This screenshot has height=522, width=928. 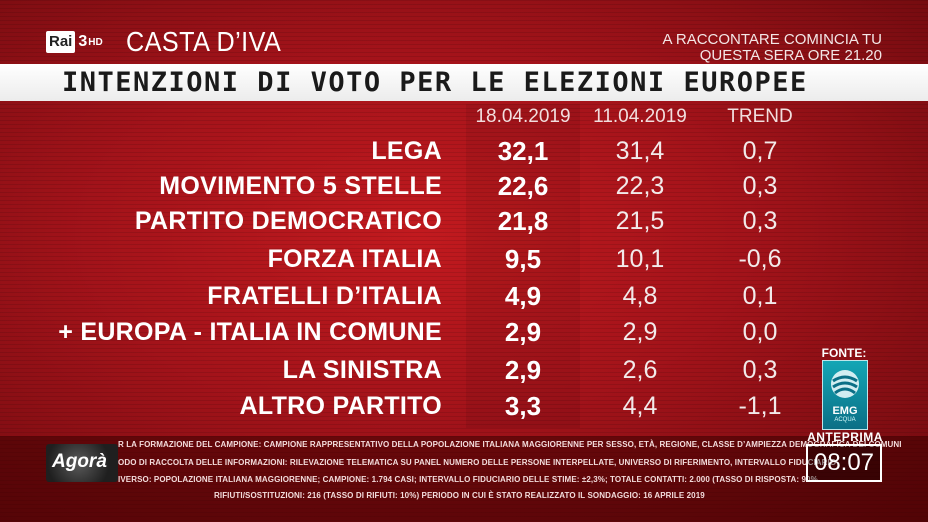 I want to click on channel-logo: Rai 3 HD, so click(x=74, y=42).